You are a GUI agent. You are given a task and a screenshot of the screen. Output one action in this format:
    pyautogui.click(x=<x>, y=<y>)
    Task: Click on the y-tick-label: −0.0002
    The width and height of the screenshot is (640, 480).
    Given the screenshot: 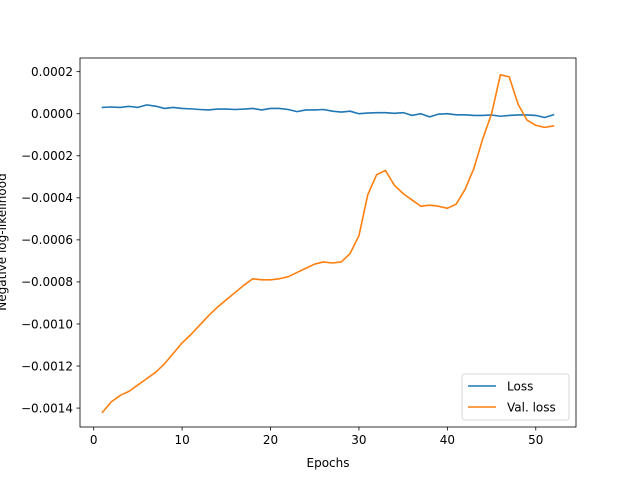 What is the action you would take?
    pyautogui.click(x=47, y=156)
    